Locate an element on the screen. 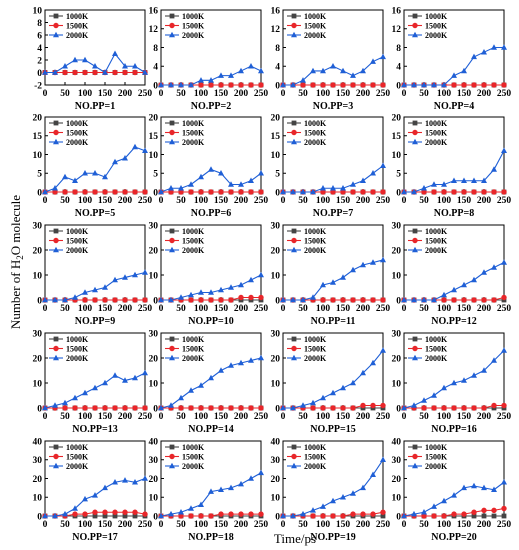 The height and width of the screenshot is (550, 519). y-tick-label: 12 is located at coordinates (154, 30).